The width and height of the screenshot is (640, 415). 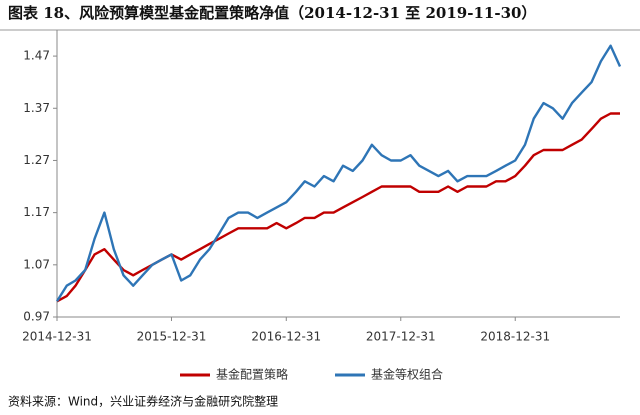 What do you see at coordinates (252, 374) in the screenshot?
I see `legend-label: 基金配置策略` at bounding box center [252, 374].